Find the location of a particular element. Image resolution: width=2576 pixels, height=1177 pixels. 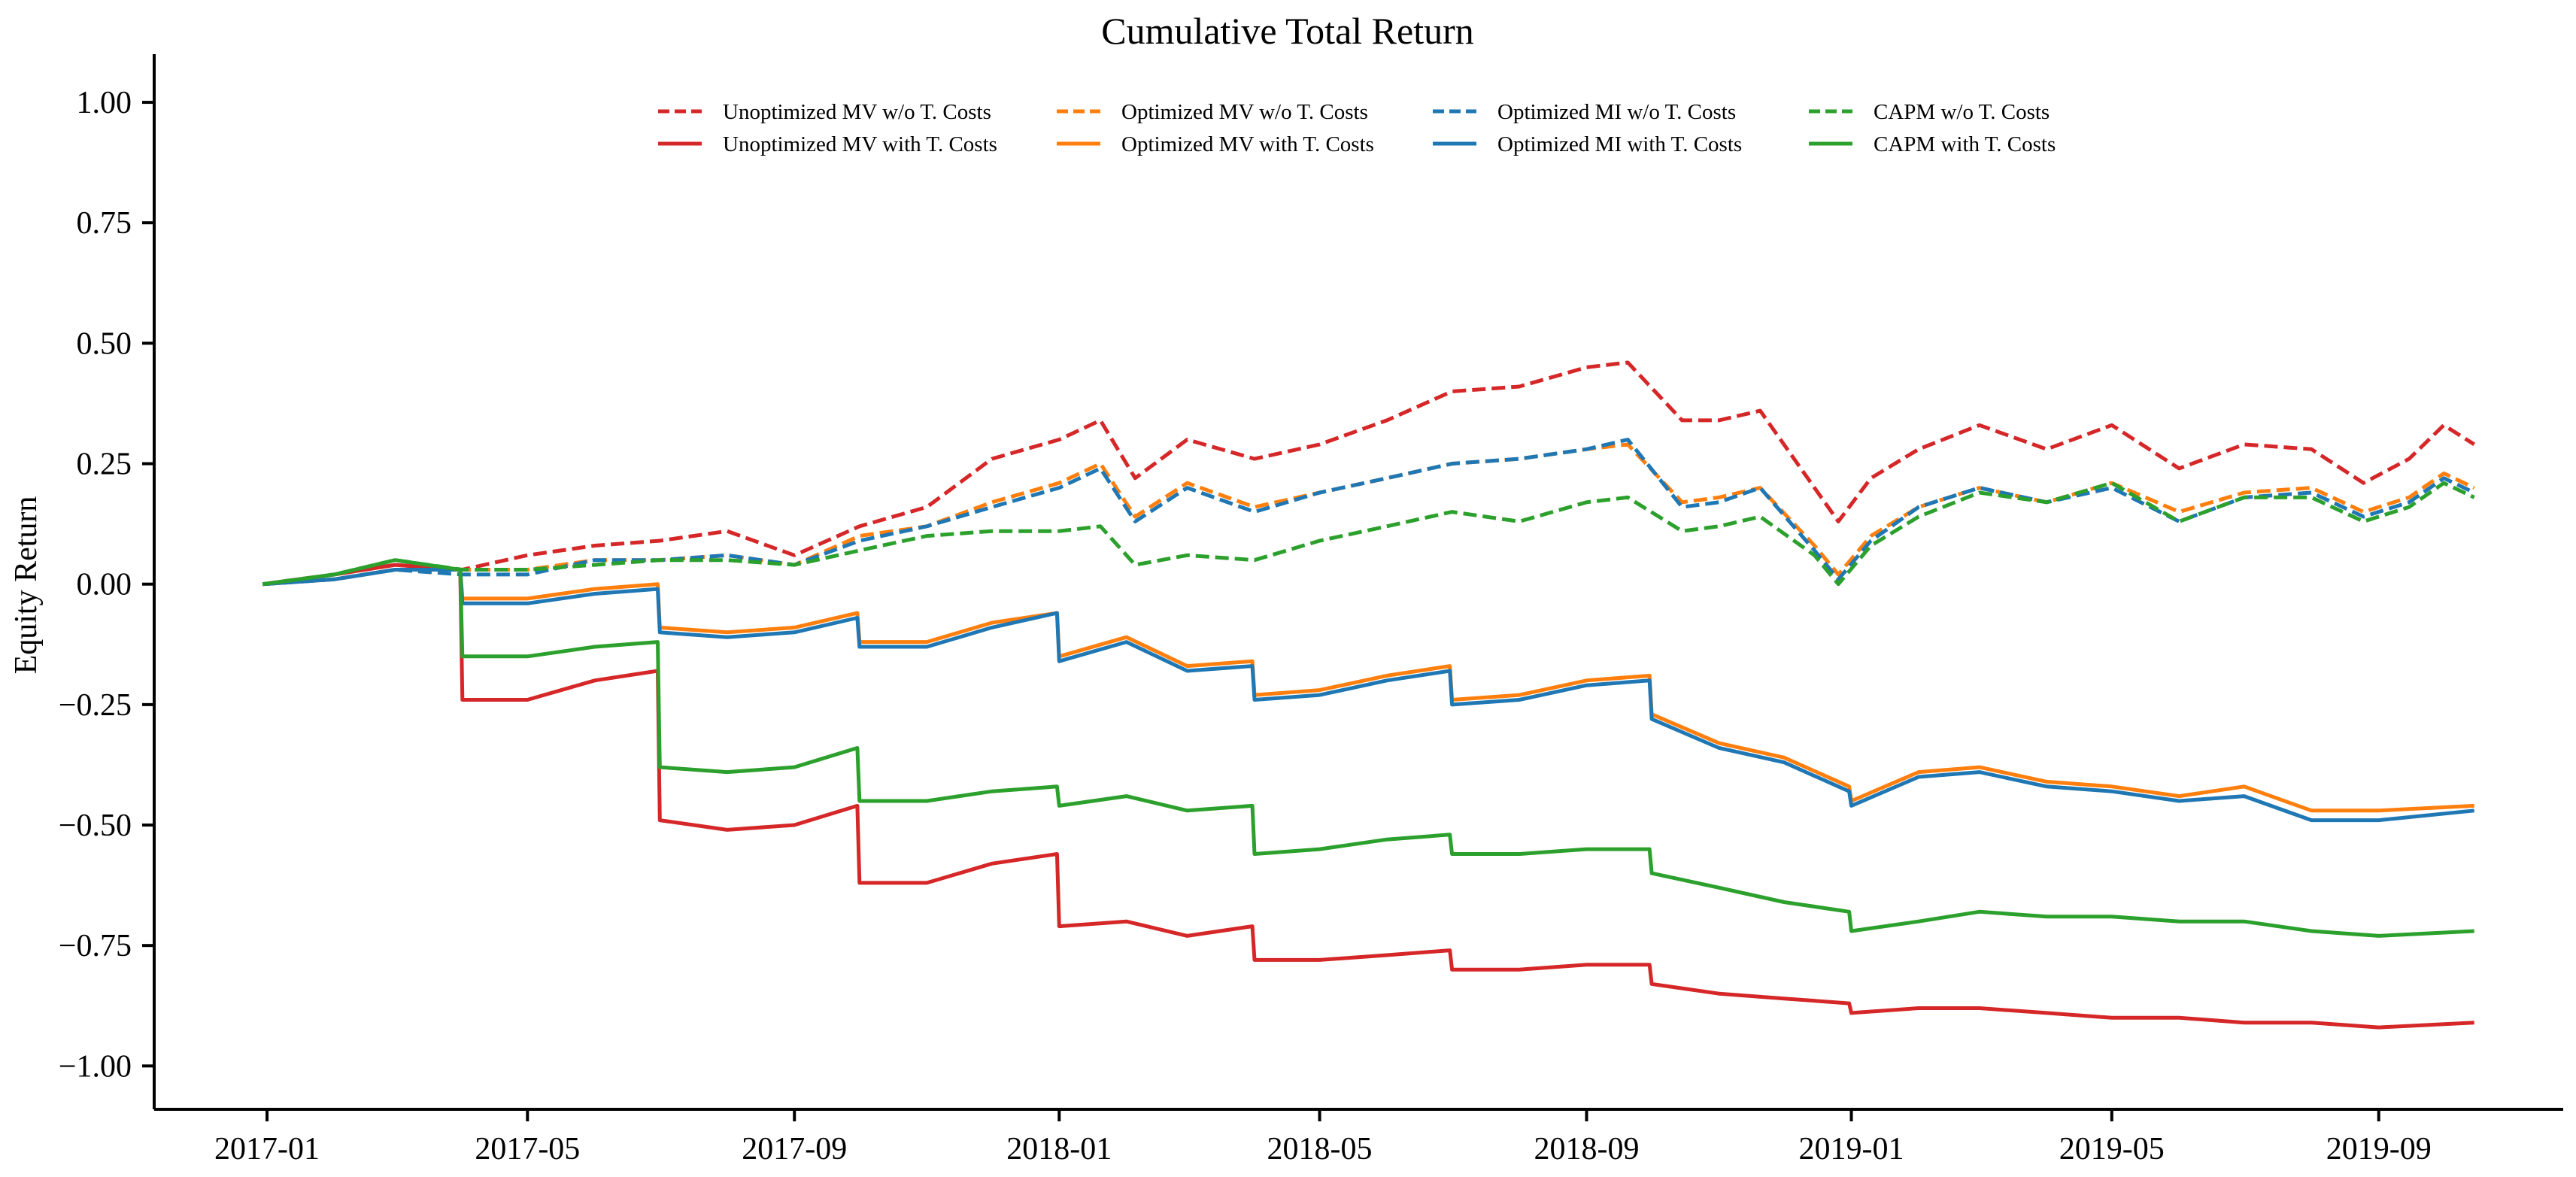

legend-label-unoptimized-mv-w-o-t-costs: Unoptimized MV w/o T. Costs is located at coordinates (857, 112).